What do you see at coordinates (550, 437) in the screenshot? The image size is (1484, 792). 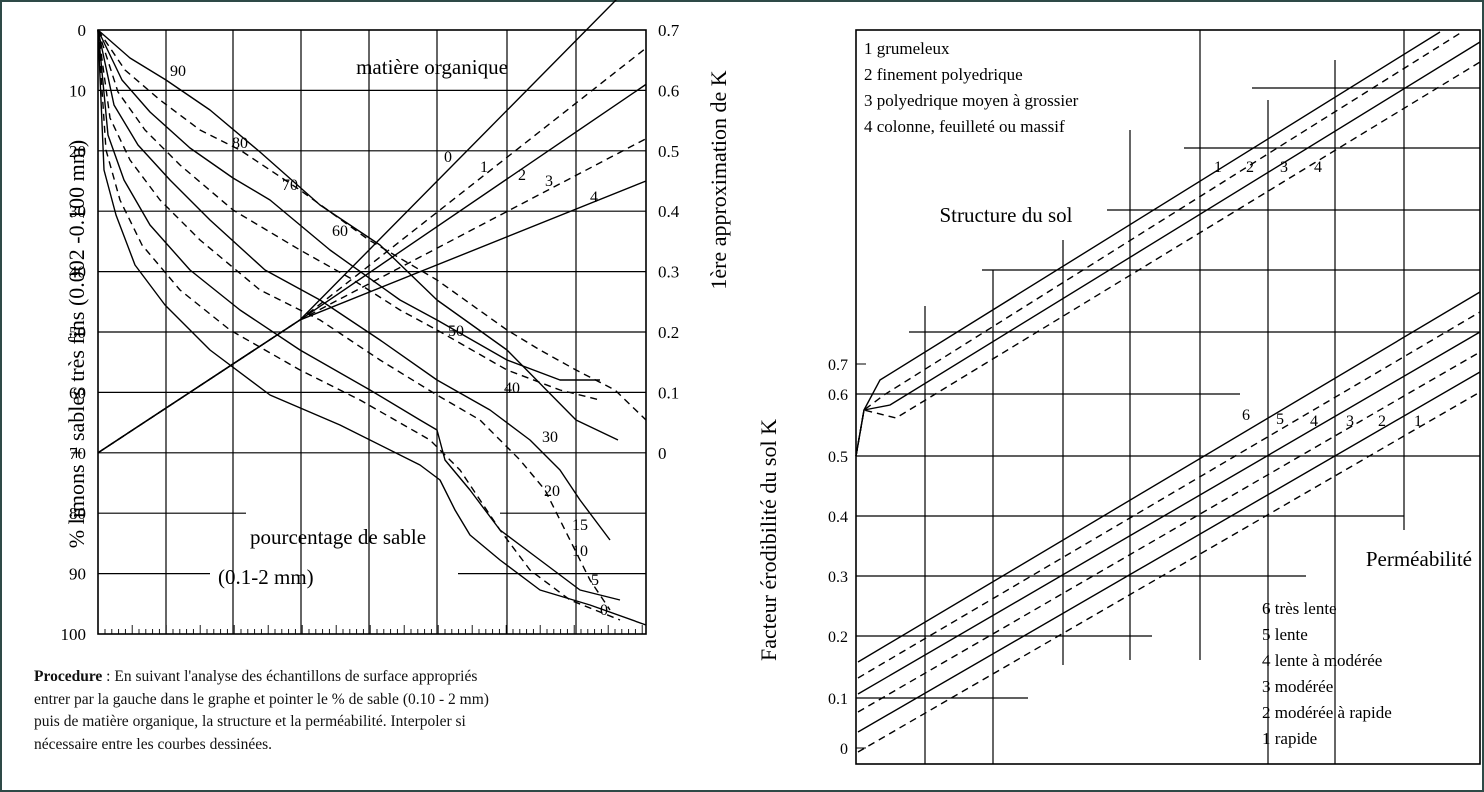 I see `sand-curve-label-30: 30` at bounding box center [550, 437].